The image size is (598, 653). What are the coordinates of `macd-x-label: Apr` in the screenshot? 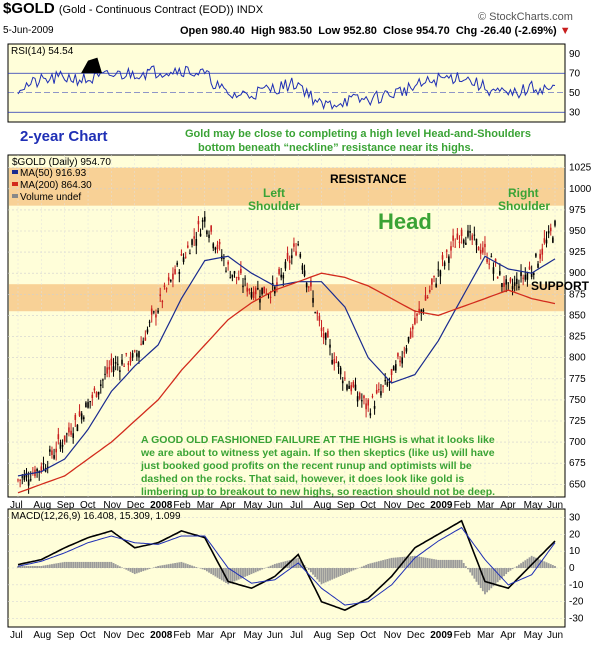 It's located at (508, 635).